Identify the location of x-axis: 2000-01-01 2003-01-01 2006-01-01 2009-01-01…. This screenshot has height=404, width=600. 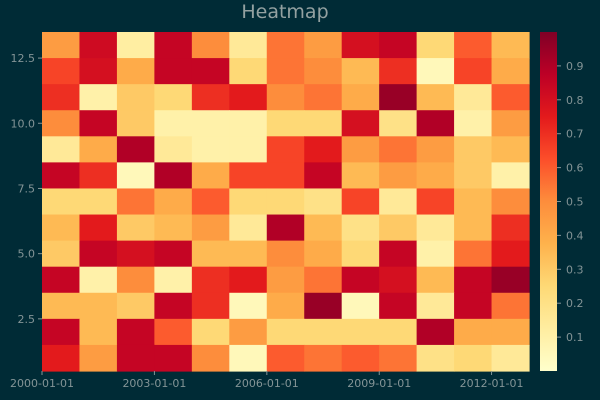
(267, 380).